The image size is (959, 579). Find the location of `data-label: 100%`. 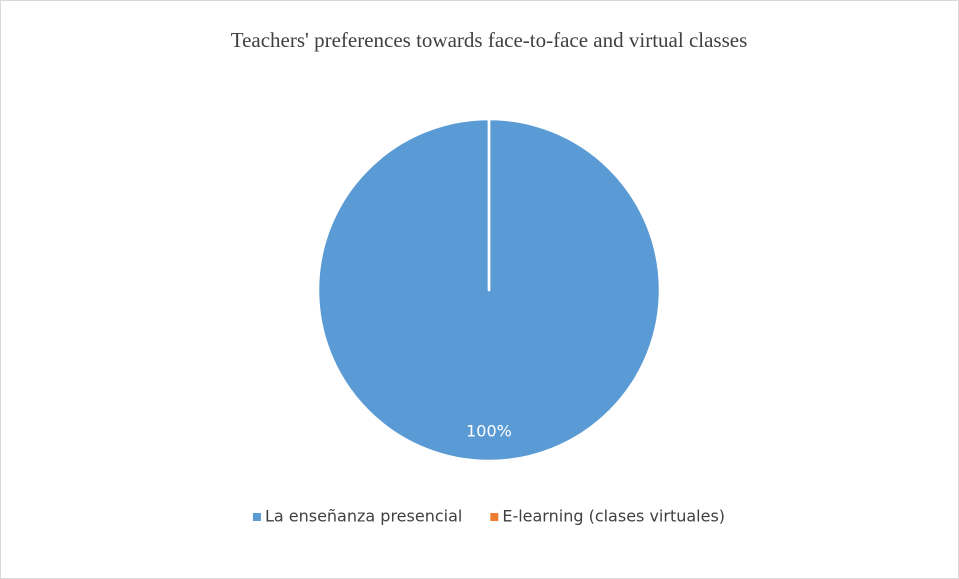

data-label: 100% is located at coordinates (489, 430).